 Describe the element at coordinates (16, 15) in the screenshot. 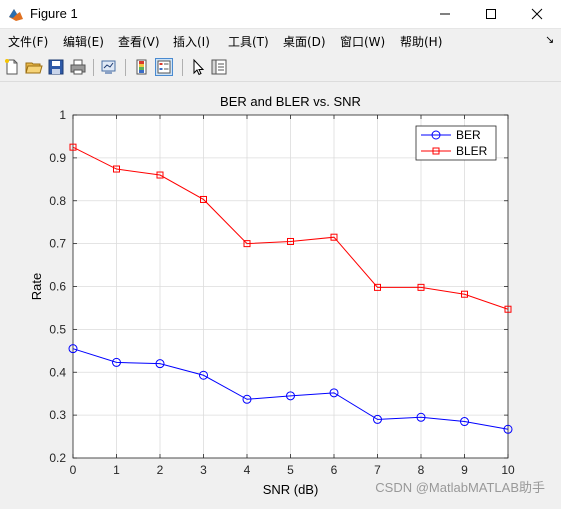

I see `matlab-figure-icon` at that location.